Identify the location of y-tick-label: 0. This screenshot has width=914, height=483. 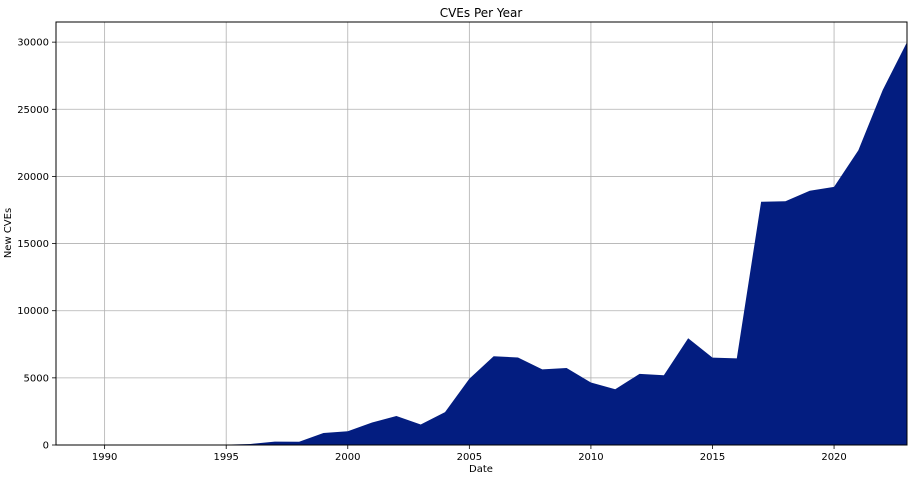
(46, 446).